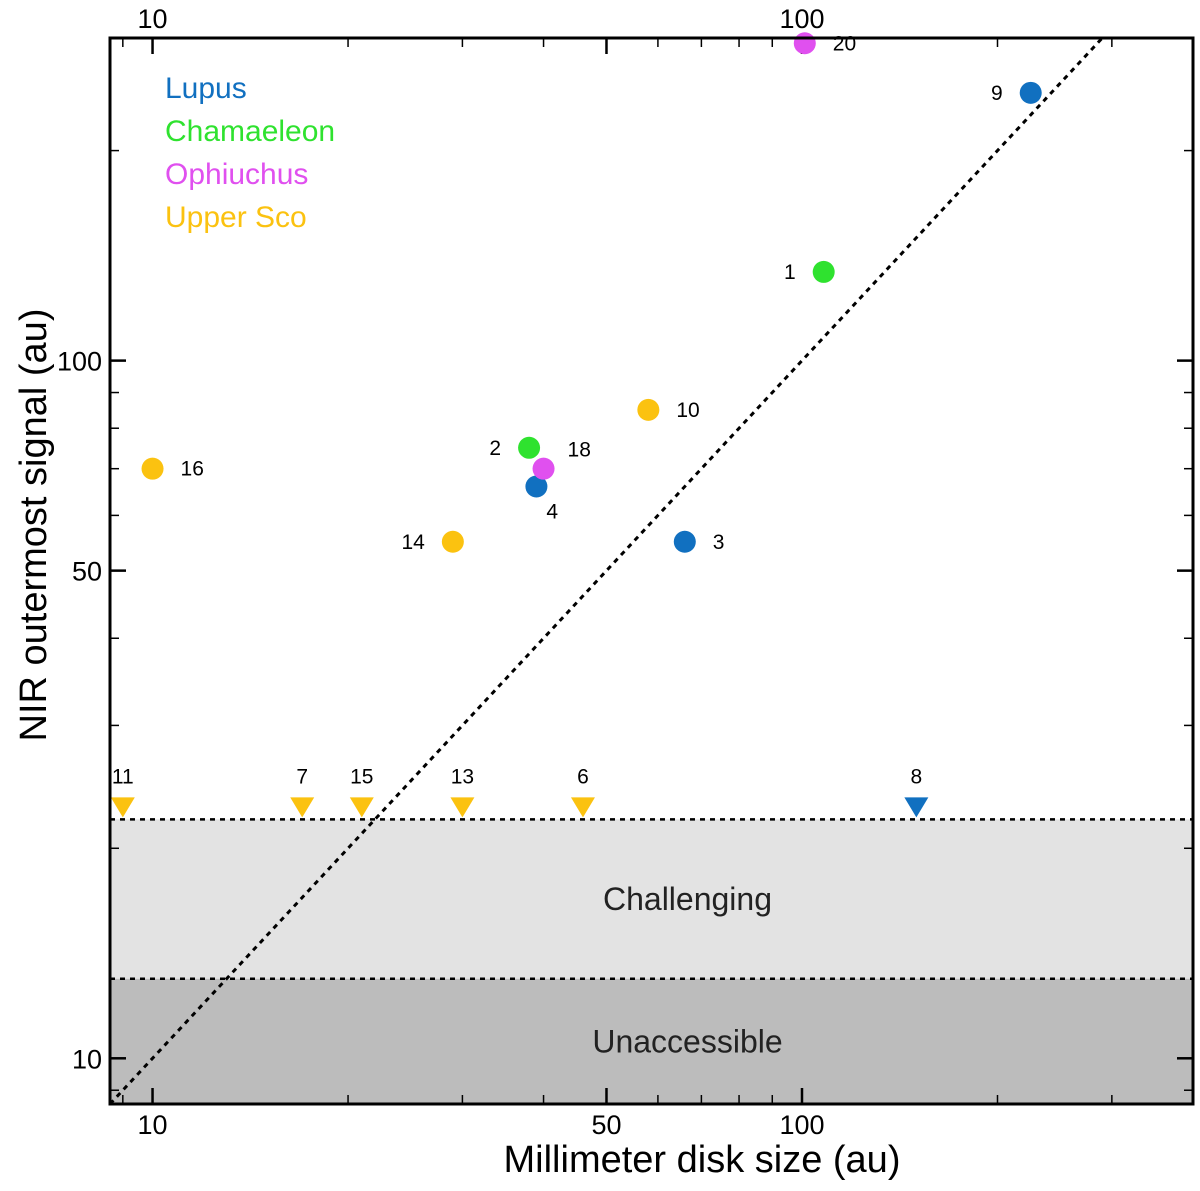 This screenshot has height=1191, width=1200. I want to click on x-tick-label-bottom: 50, so click(606, 1125).